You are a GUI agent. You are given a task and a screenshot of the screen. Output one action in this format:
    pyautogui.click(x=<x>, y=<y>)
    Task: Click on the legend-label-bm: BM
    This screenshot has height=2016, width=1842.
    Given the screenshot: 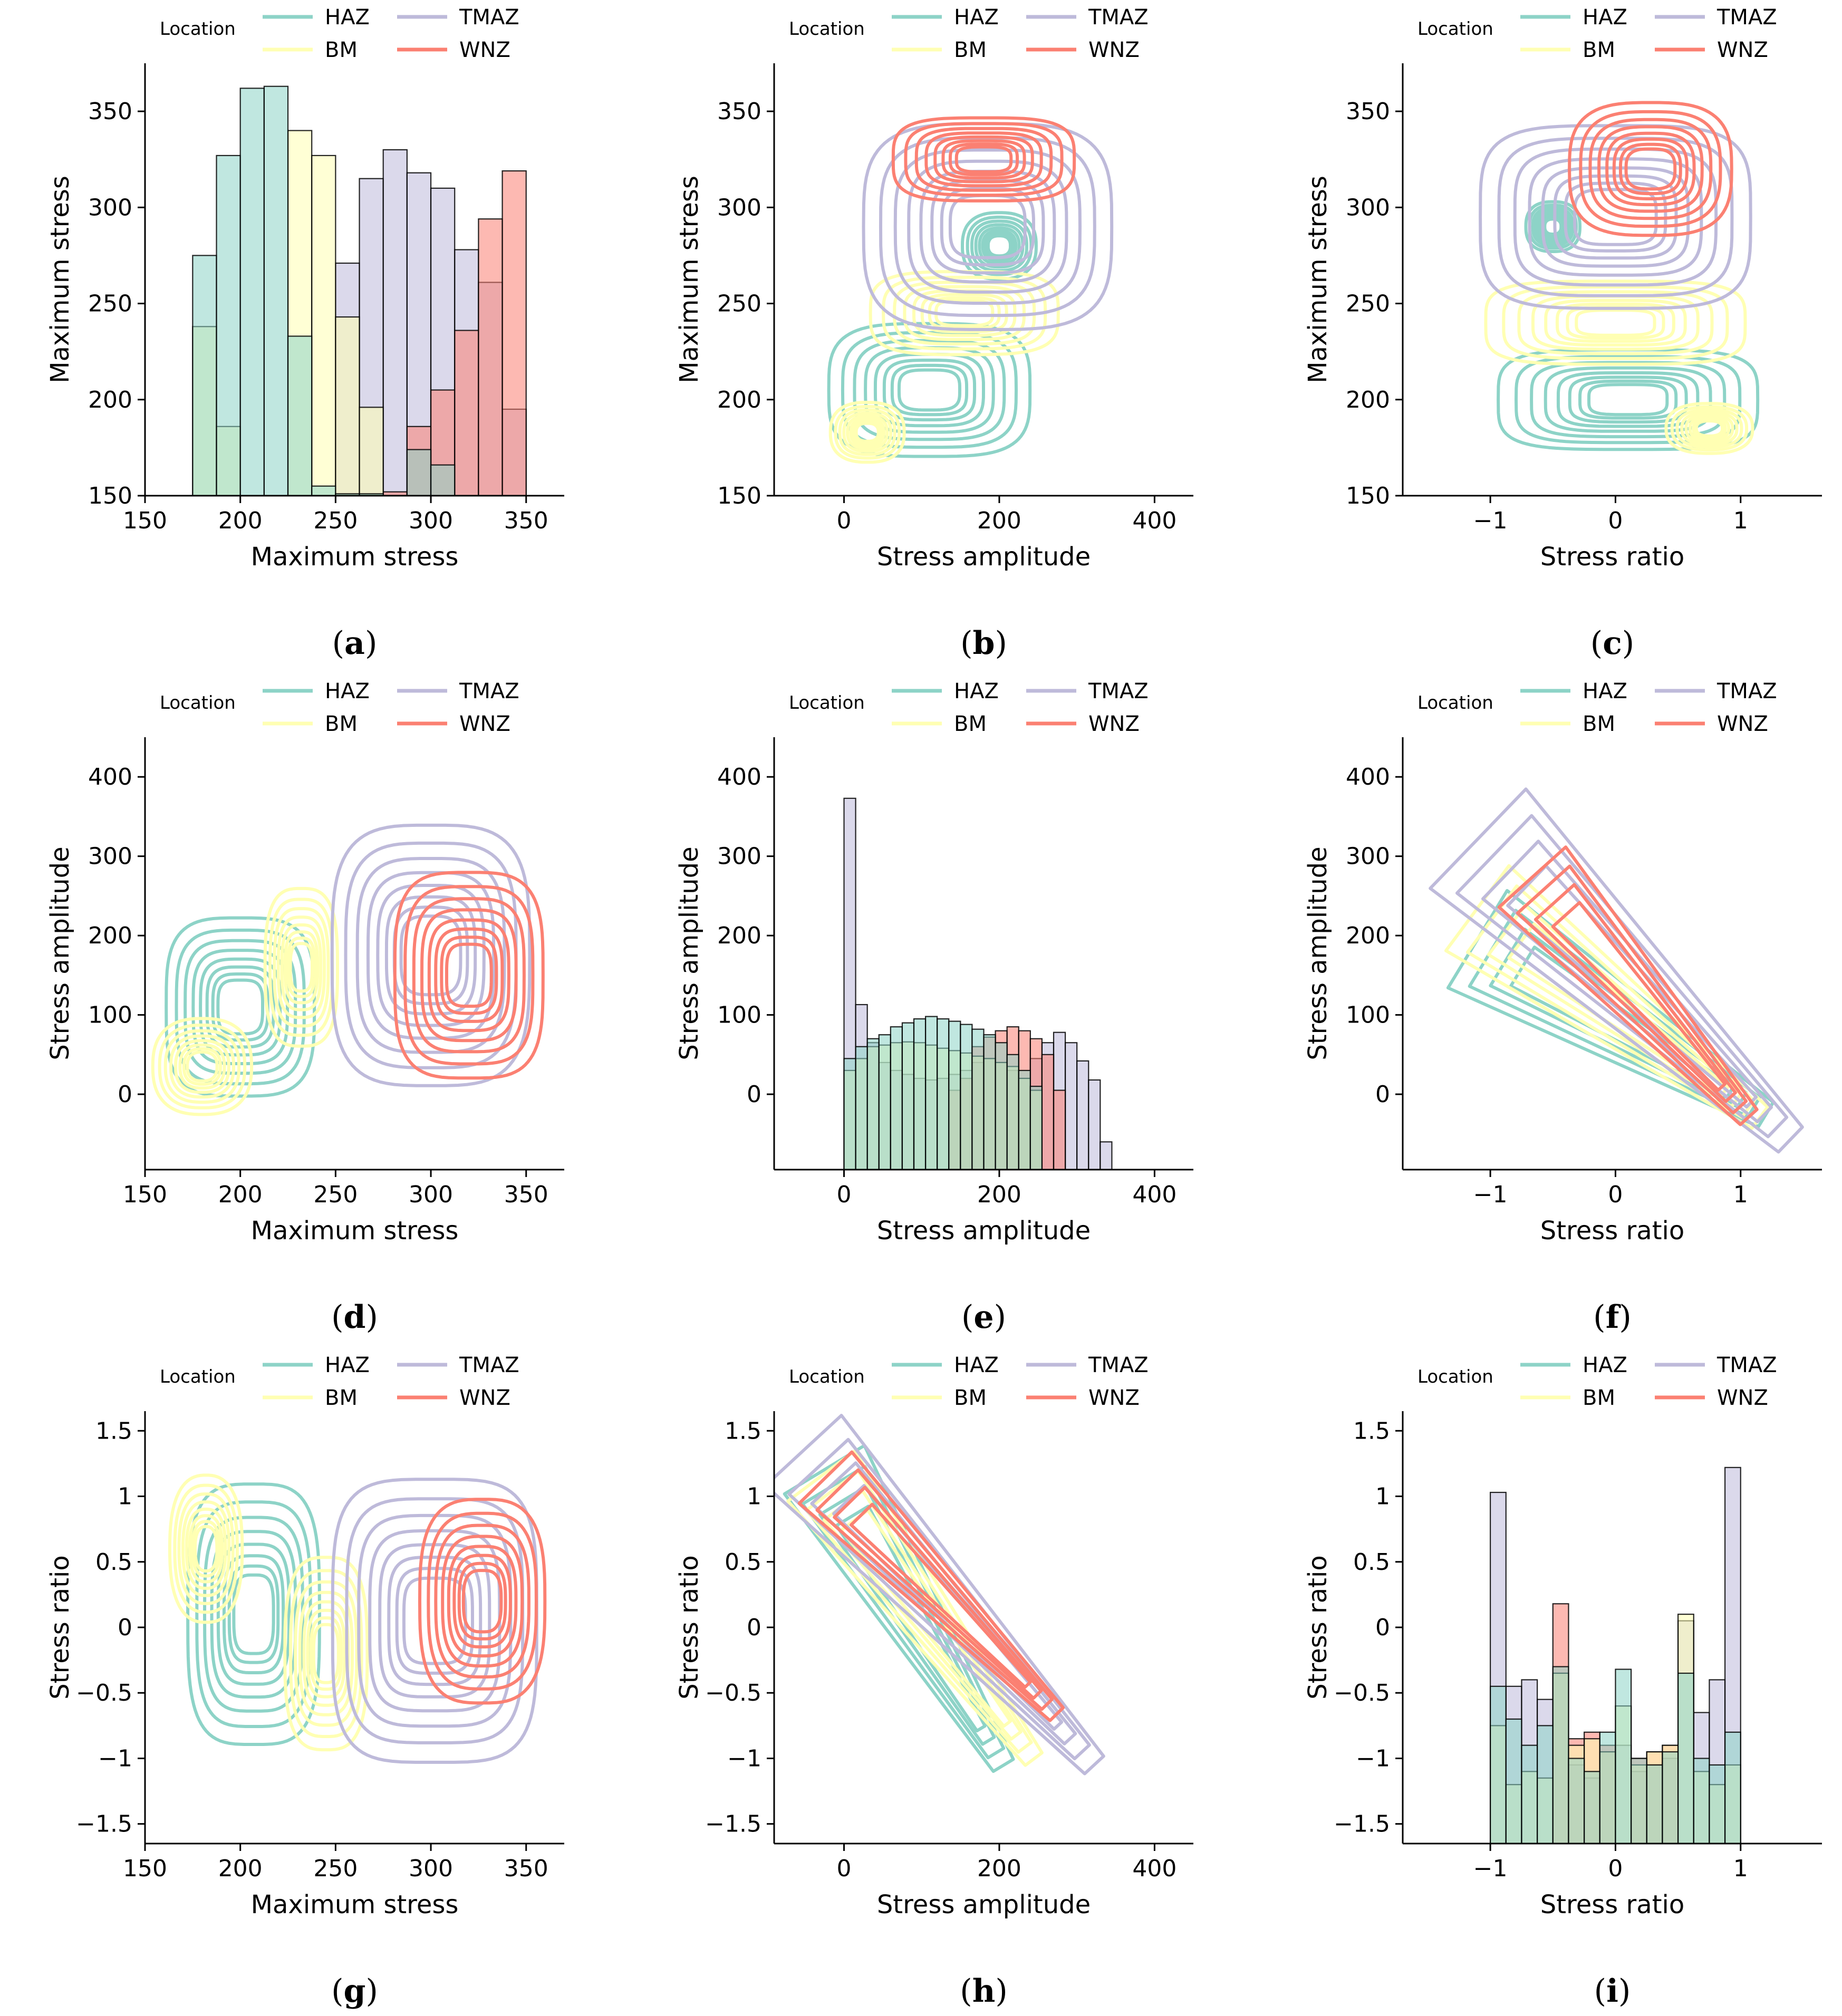 What is the action you would take?
    pyautogui.click(x=1599, y=724)
    